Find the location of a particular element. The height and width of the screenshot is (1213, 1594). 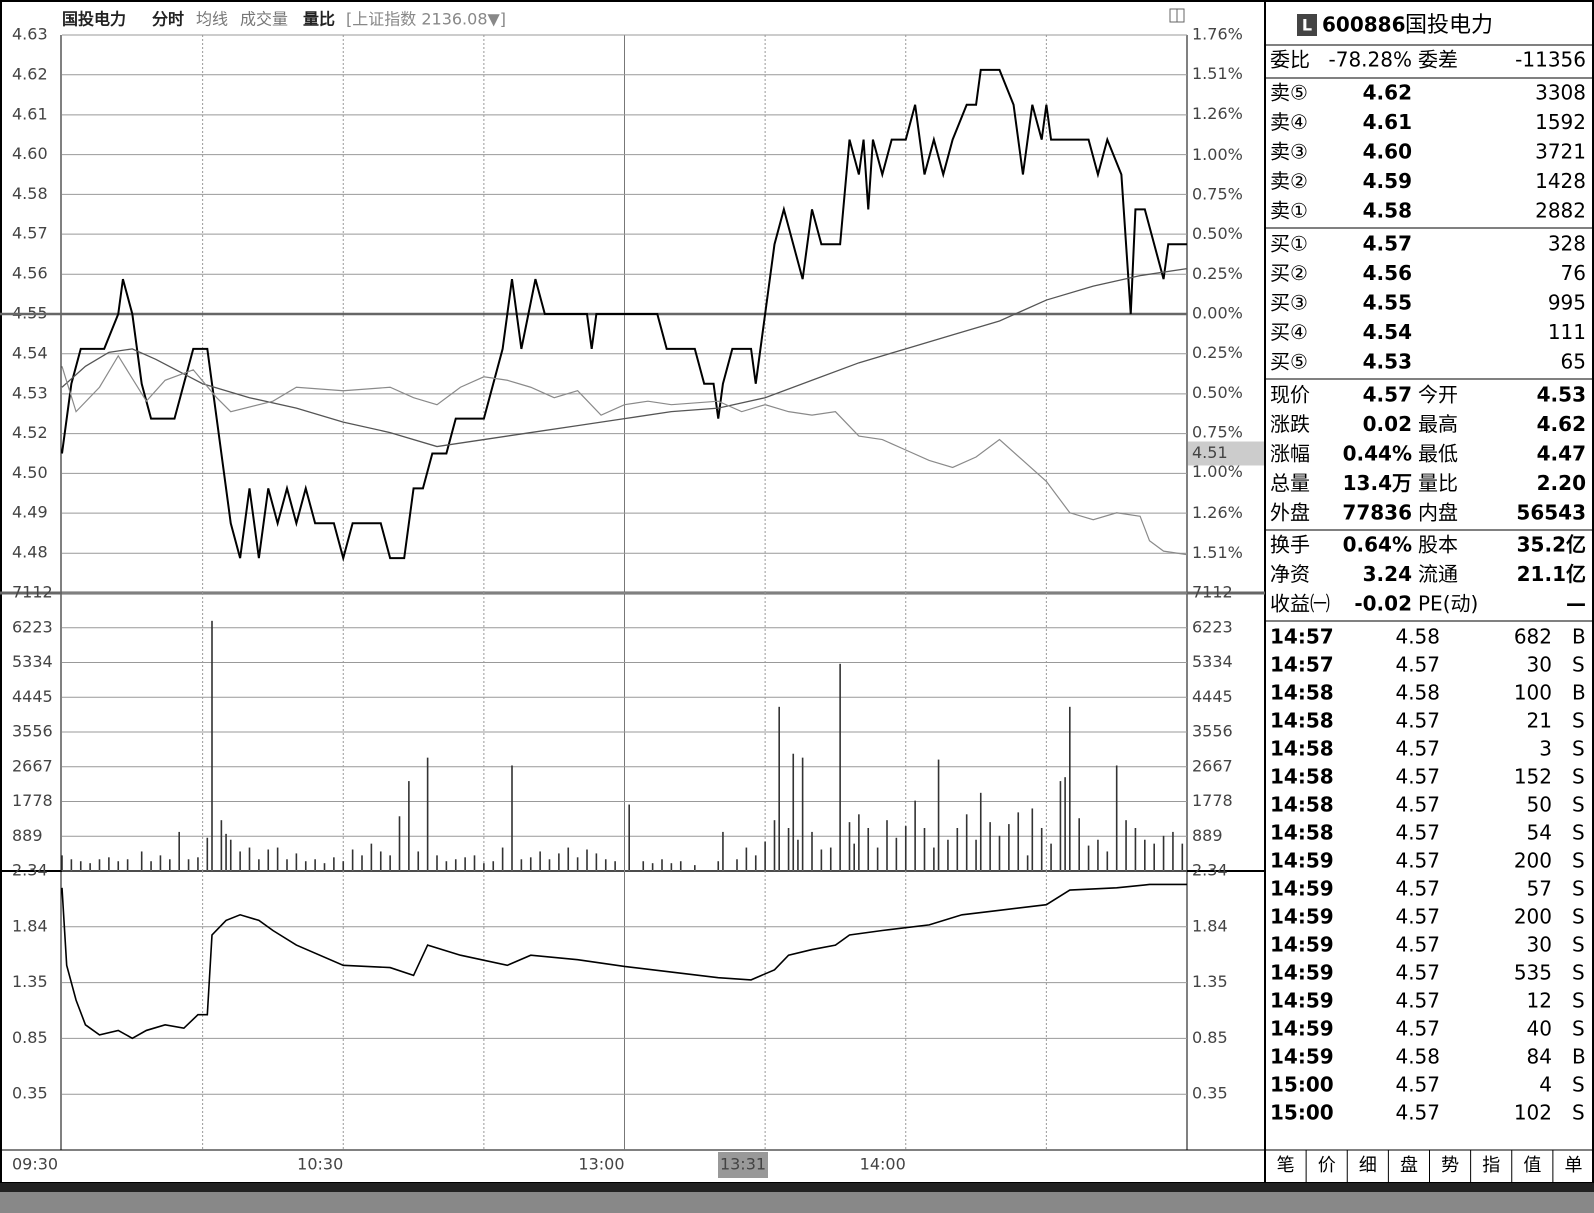

y-tick-label: 4445 is located at coordinates (32, 696).